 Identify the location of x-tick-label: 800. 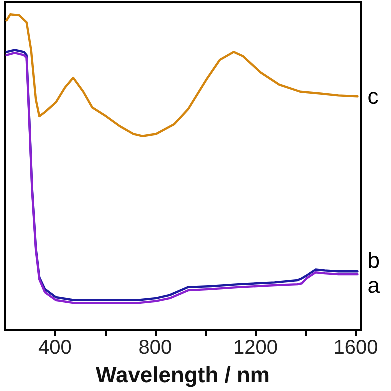
(155, 348).